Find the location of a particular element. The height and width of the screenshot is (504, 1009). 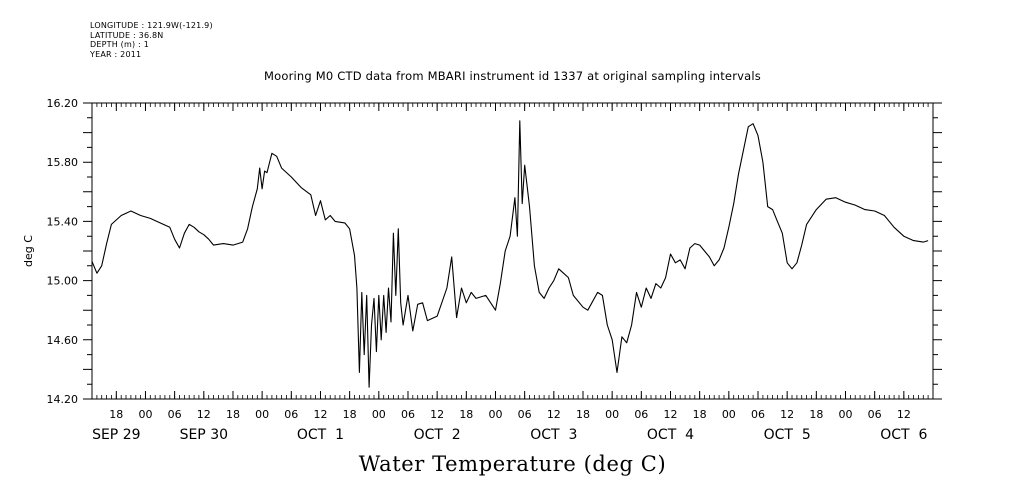

y-tick-label: 14.60 is located at coordinates (63, 340).